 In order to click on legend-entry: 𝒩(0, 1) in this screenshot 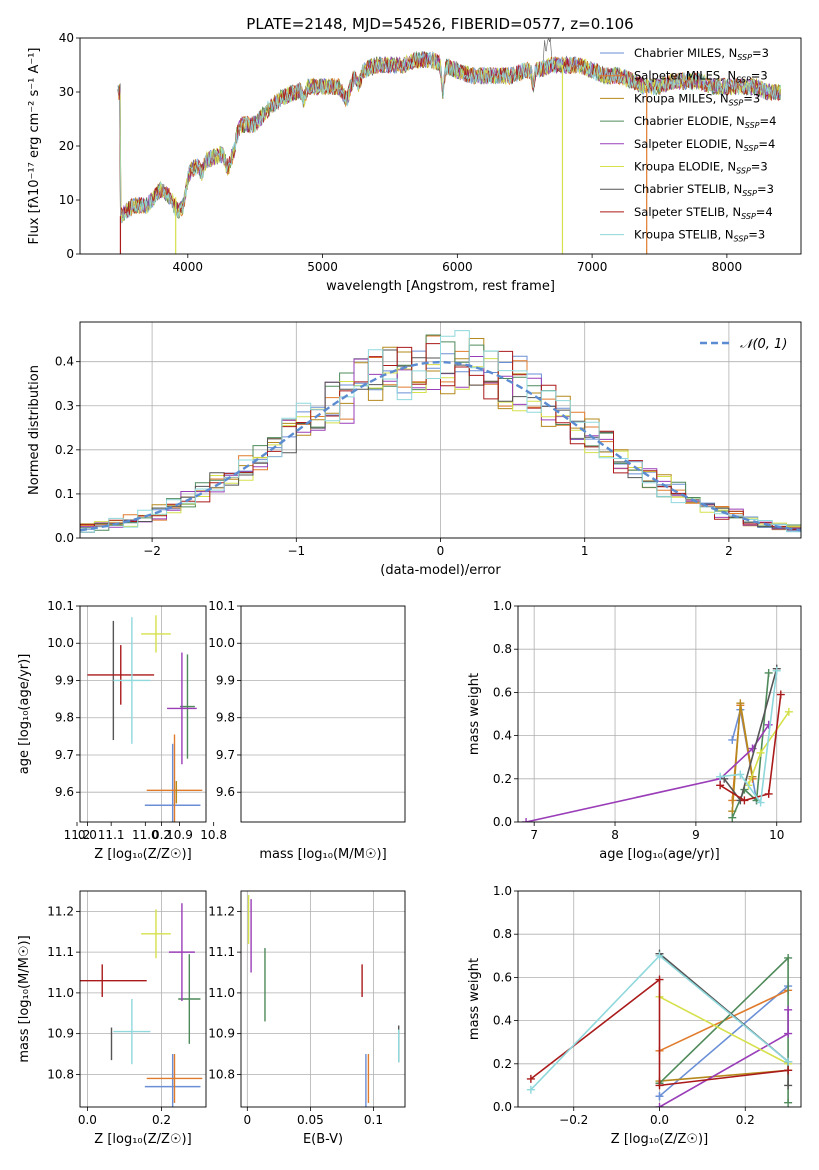, I will do `click(763, 344)`.